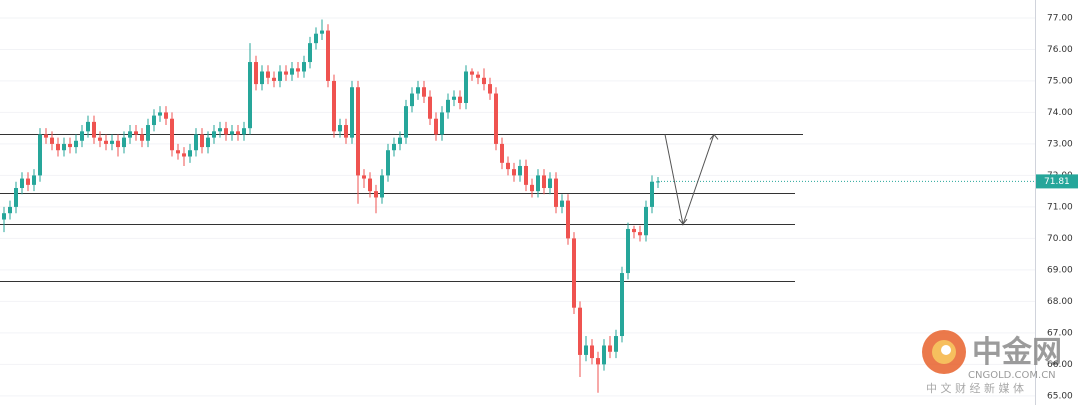  What do you see at coordinates (1060, 81) in the screenshot?
I see `y-tick-label: 75.00` at bounding box center [1060, 81].